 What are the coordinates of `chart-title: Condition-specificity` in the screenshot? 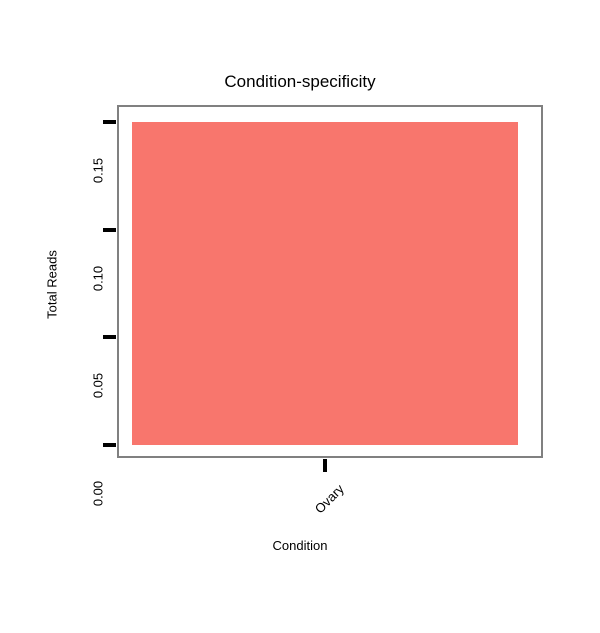 It's located at (300, 81).